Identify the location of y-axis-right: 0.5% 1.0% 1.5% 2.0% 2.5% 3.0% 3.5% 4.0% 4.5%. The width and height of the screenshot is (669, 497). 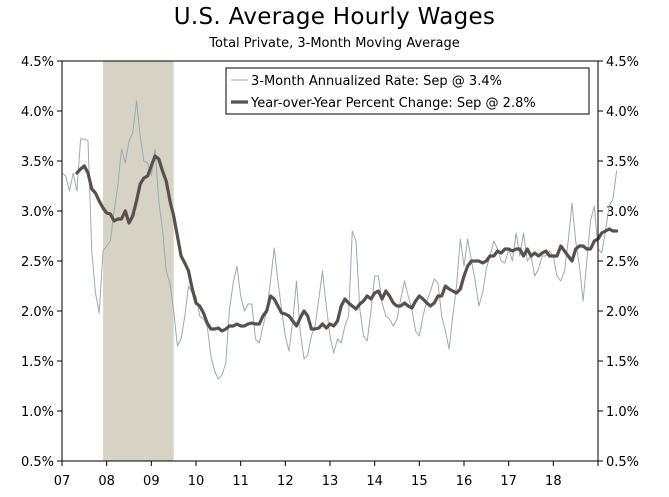
(618, 262).